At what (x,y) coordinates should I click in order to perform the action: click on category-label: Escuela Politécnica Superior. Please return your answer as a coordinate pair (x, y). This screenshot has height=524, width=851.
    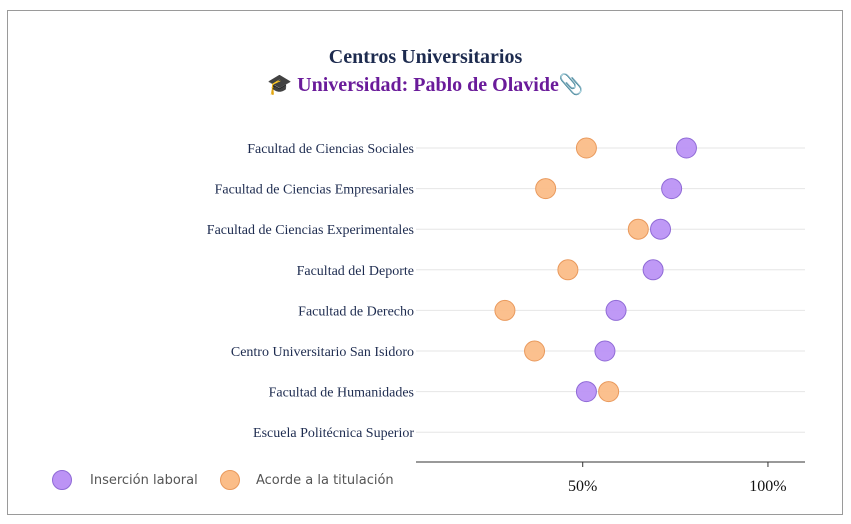
    Looking at the image, I should click on (333, 433).